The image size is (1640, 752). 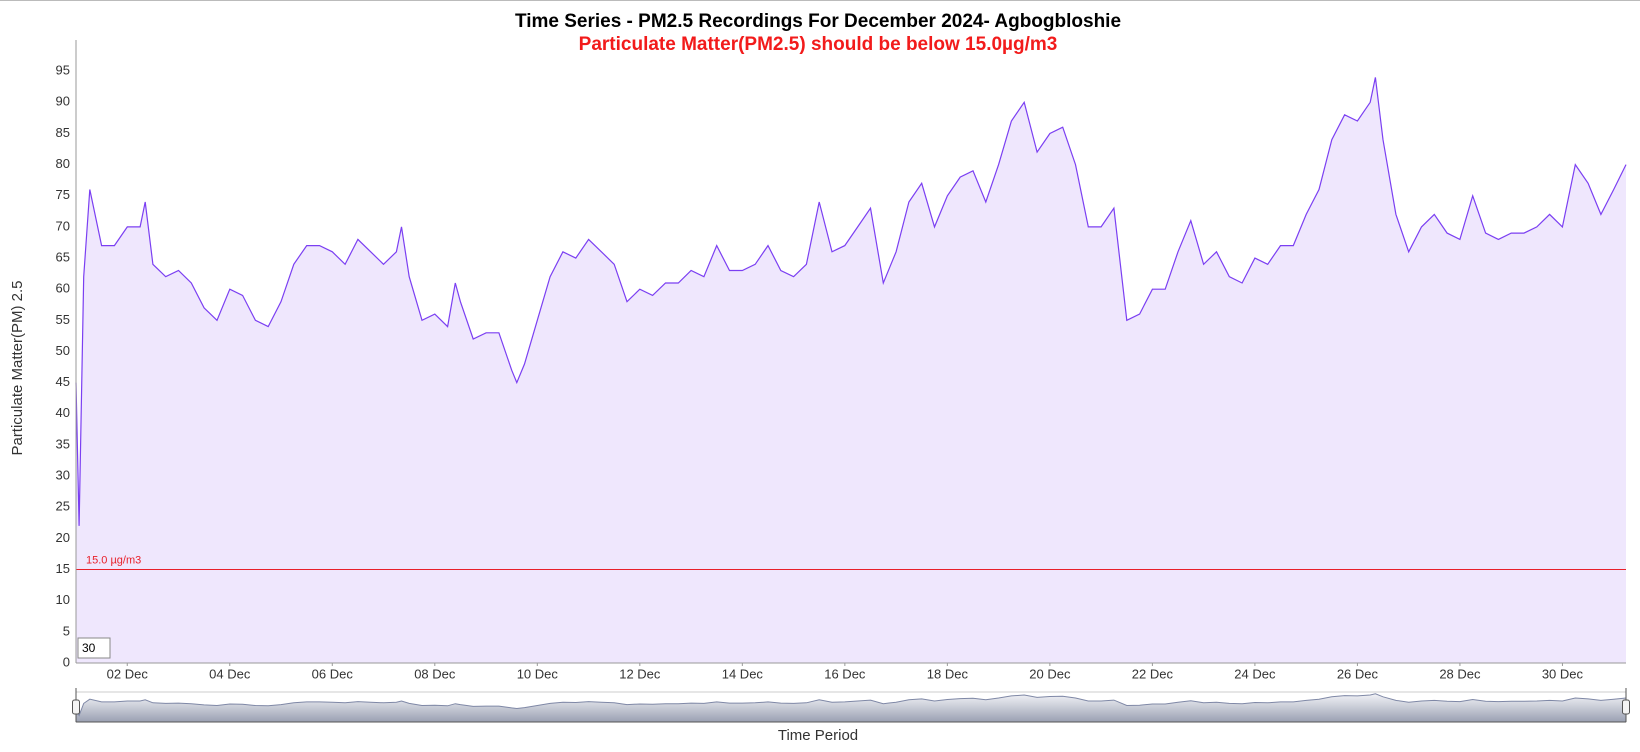 What do you see at coordinates (63, 288) in the screenshot?
I see `y-tick-label: 60` at bounding box center [63, 288].